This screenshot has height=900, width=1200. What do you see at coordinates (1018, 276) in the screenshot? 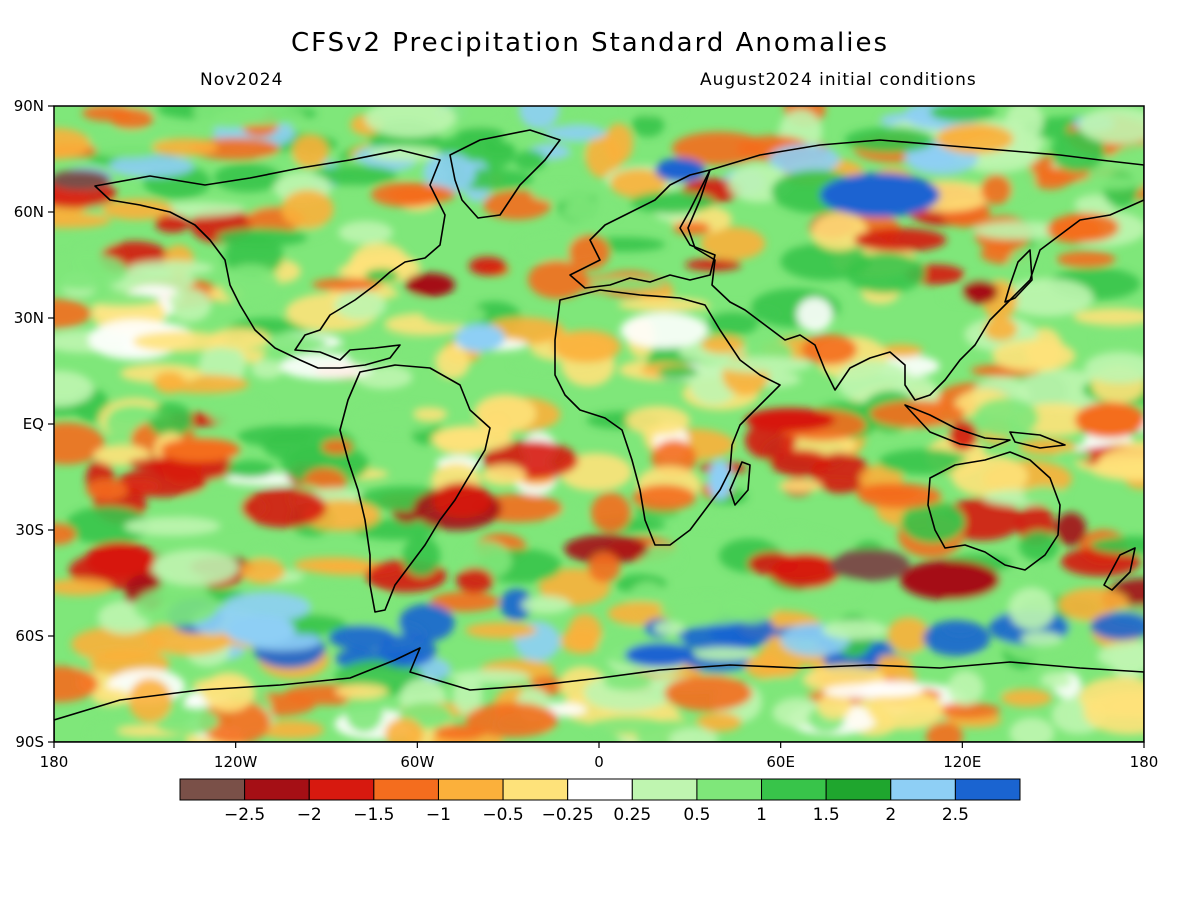
I see `coastline-japan` at bounding box center [1018, 276].